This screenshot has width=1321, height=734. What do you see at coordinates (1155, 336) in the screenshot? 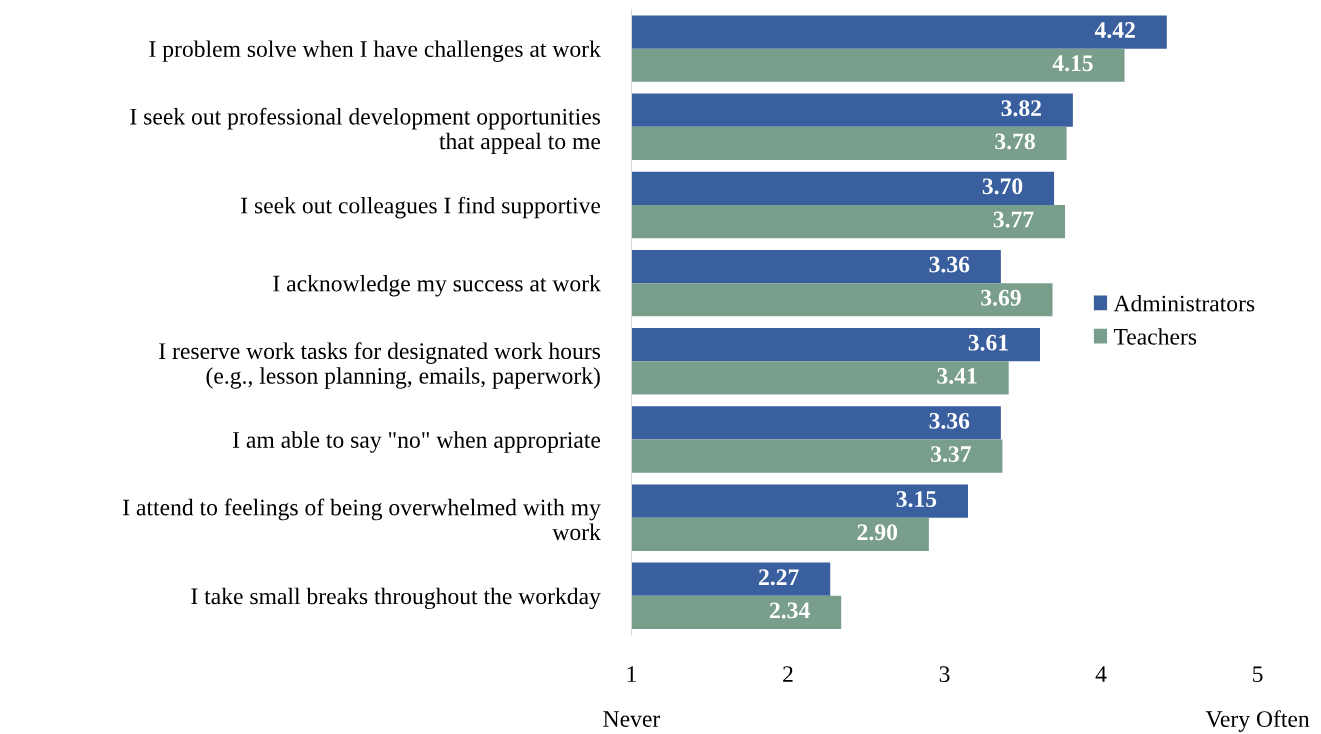
I see `legend-label: Teachers` at bounding box center [1155, 336].